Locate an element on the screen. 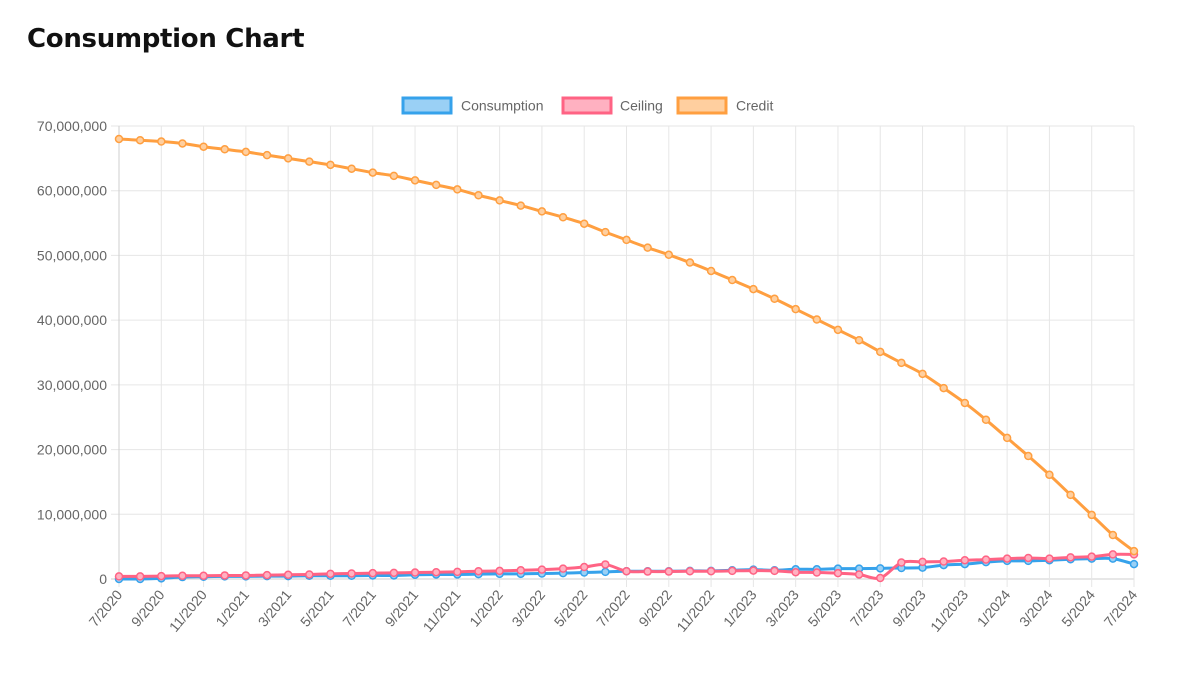 The height and width of the screenshot is (675, 1186). legend-item-ceiling: Ceiling is located at coordinates (612, 105).